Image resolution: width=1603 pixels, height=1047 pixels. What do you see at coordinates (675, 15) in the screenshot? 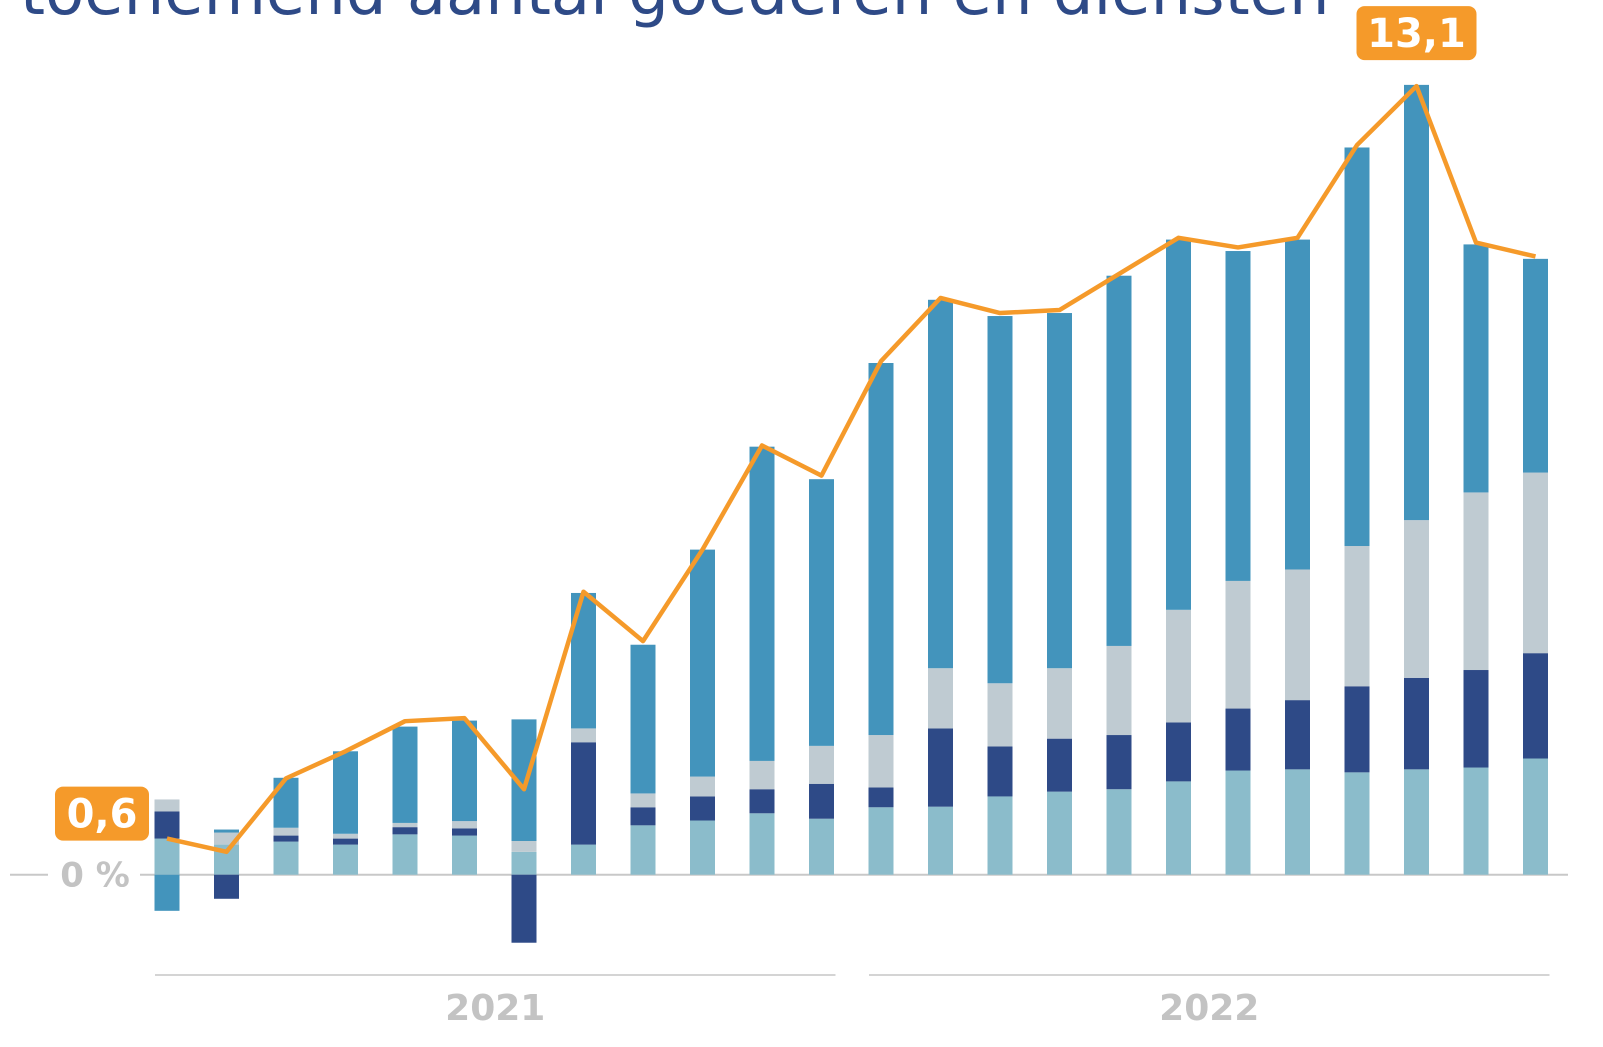
I see `chart-title: toenemend aantal goederen en diensten` at bounding box center [675, 15].